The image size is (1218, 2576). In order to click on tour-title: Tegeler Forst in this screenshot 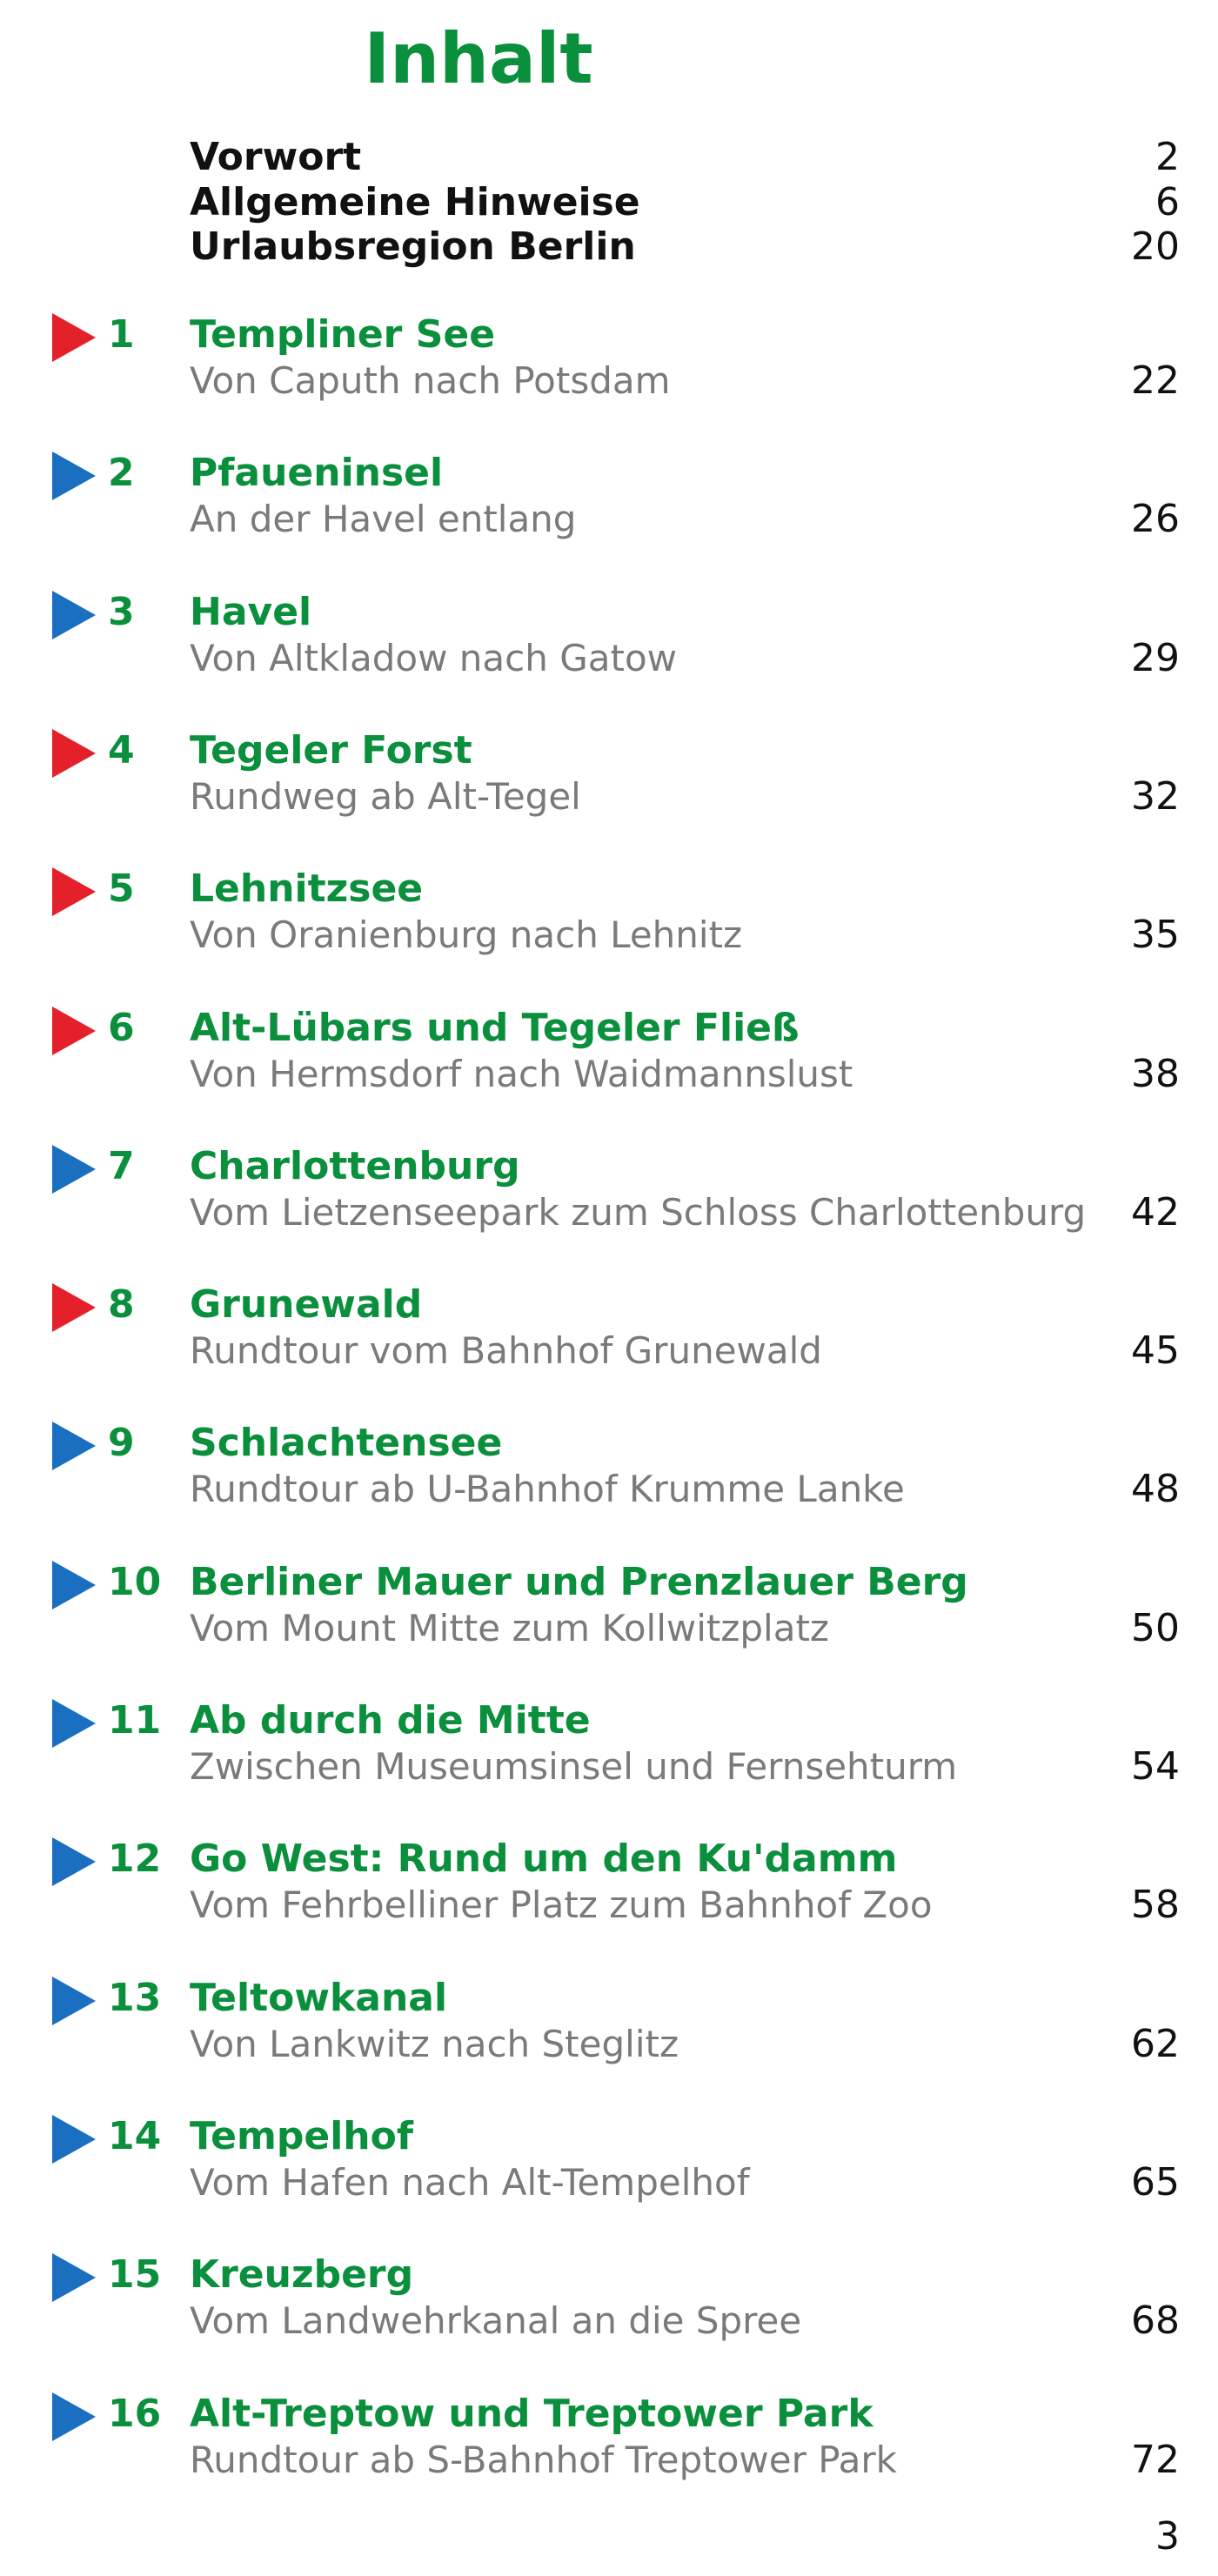, I will do `click(331, 750)`.